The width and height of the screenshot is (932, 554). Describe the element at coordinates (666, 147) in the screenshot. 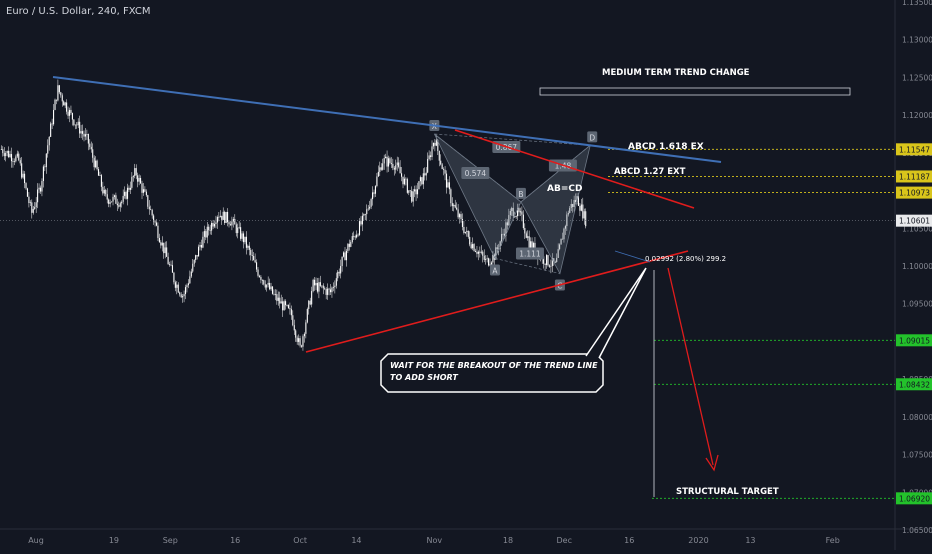

I see `abcd-1618-label: ABCD 1.618 EX` at that location.